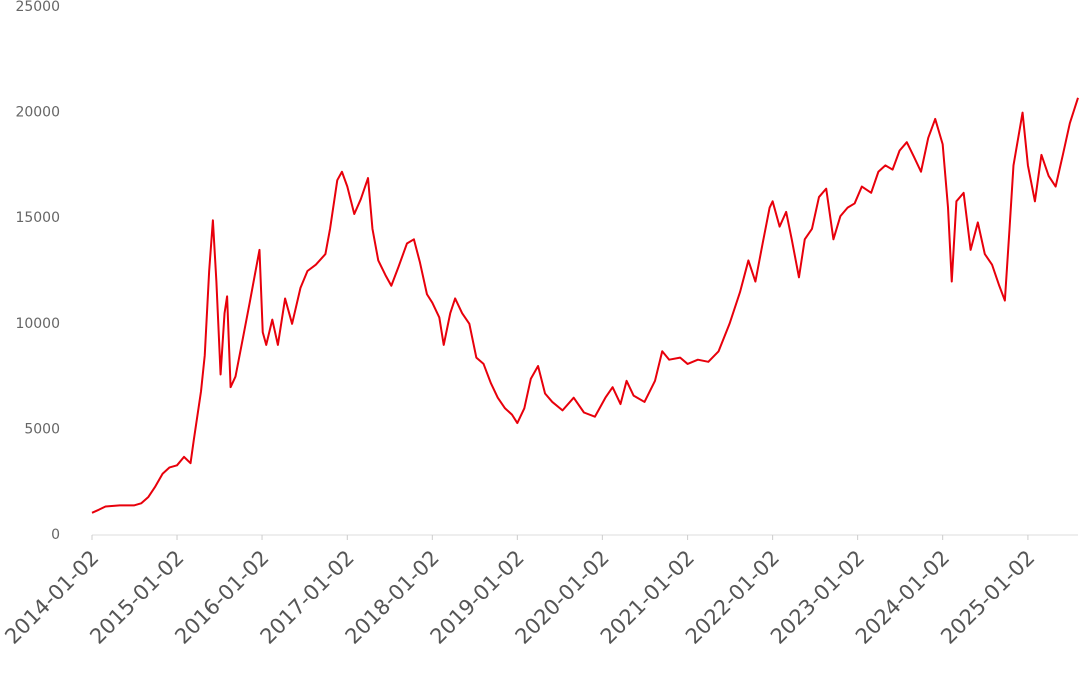  Describe the element at coordinates (37, 218) in the screenshot. I see `y-tick-label: 15000` at that location.